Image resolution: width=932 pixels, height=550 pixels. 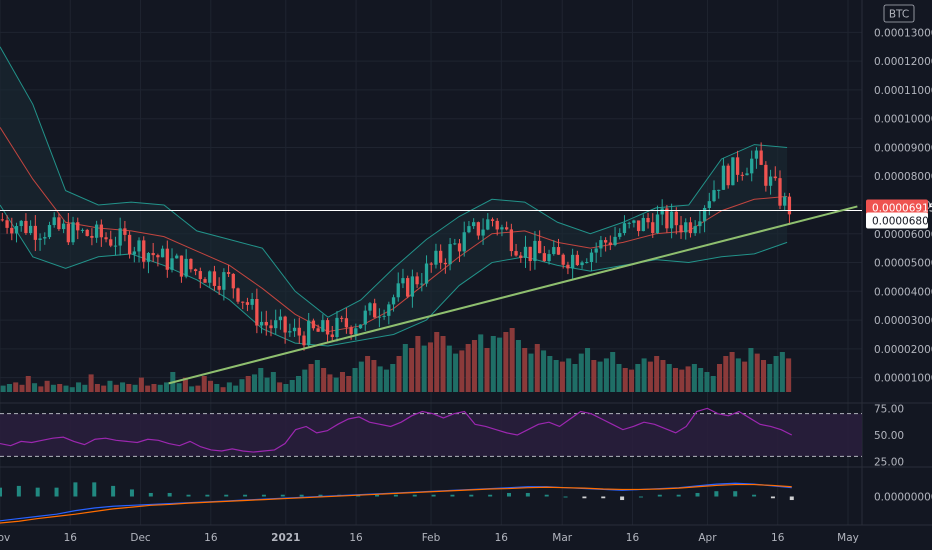 I want to click on time-tick-label: Feb, so click(x=431, y=538).